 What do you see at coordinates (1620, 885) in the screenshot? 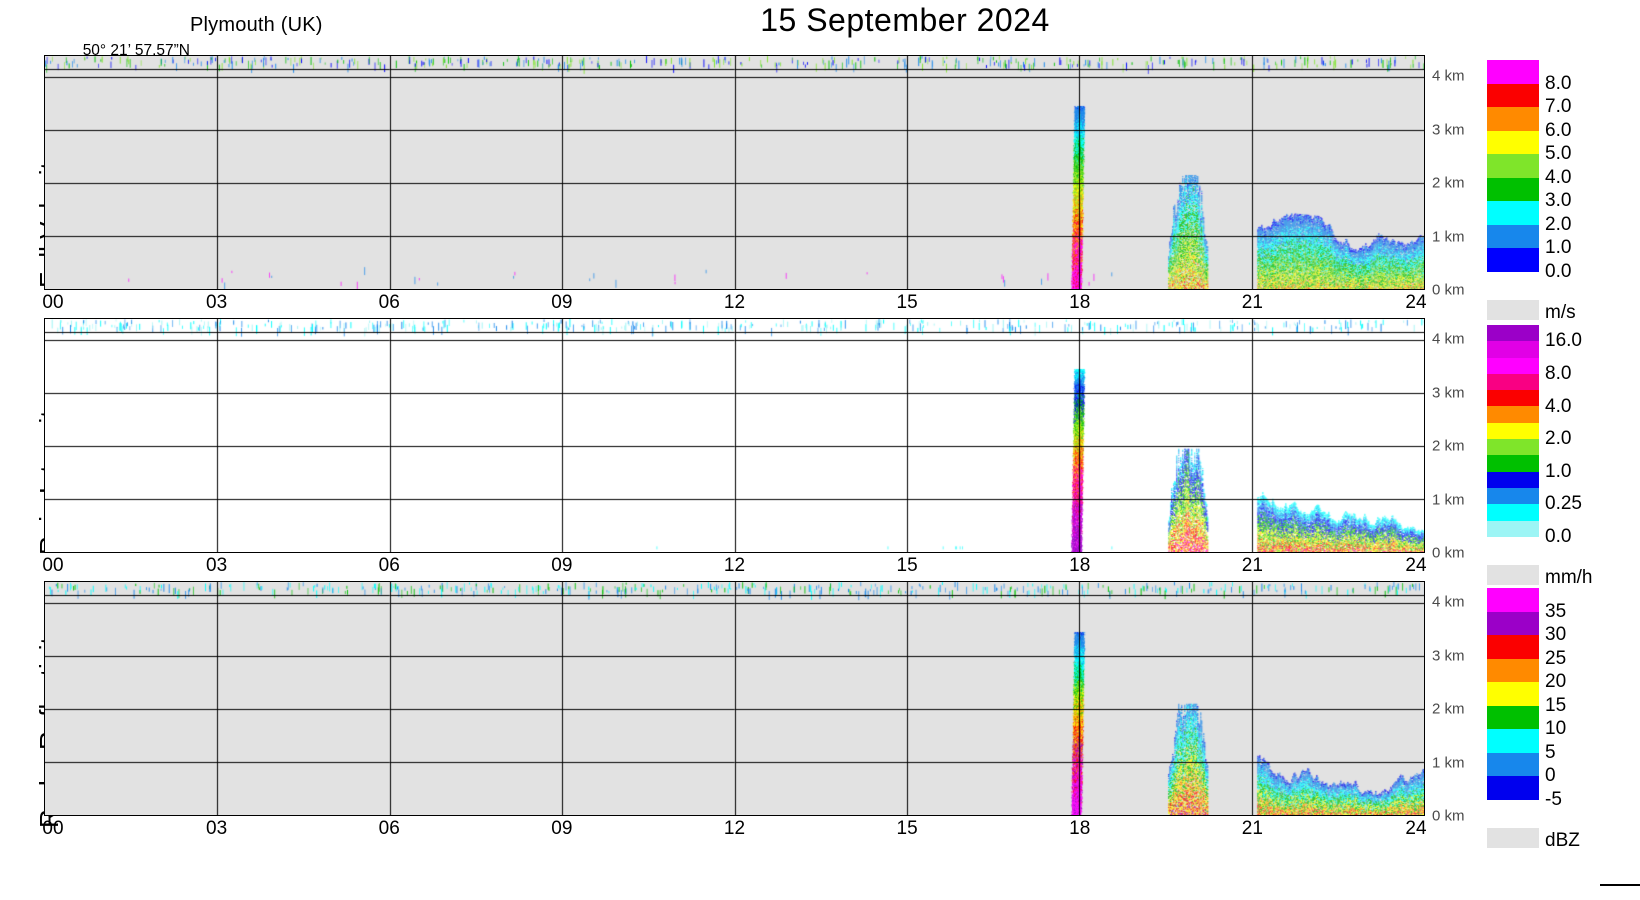
I see `corner-rule` at bounding box center [1620, 885].